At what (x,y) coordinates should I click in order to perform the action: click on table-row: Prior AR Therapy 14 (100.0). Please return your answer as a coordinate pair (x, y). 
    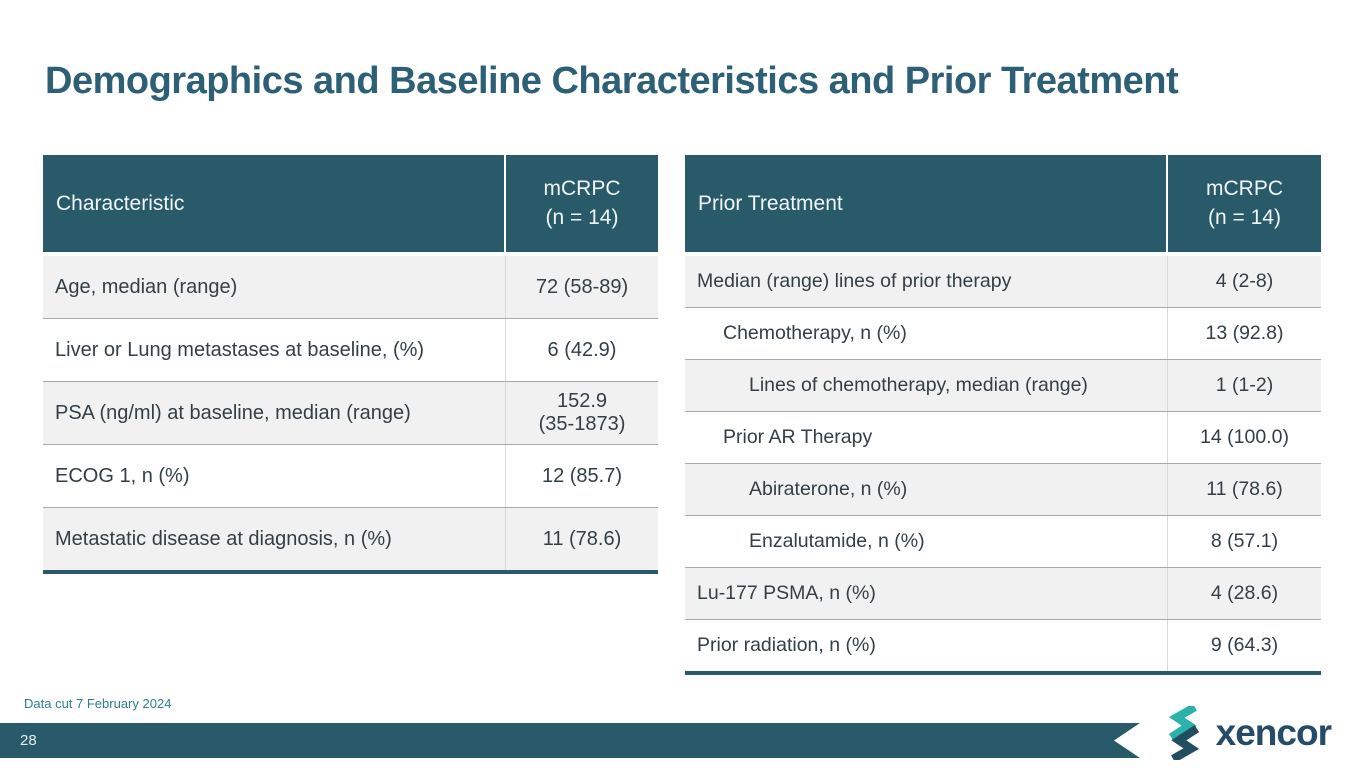
    Looking at the image, I should click on (1003, 437).